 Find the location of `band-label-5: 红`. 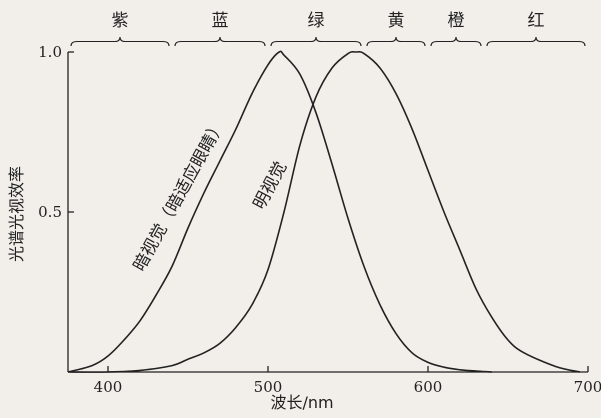

band-label-5: 红 is located at coordinates (536, 21).